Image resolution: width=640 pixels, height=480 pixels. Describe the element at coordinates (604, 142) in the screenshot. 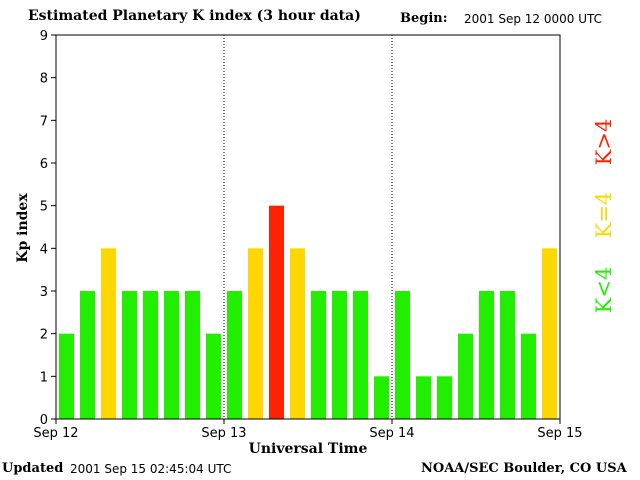

I see `legend-item: K>4` at that location.